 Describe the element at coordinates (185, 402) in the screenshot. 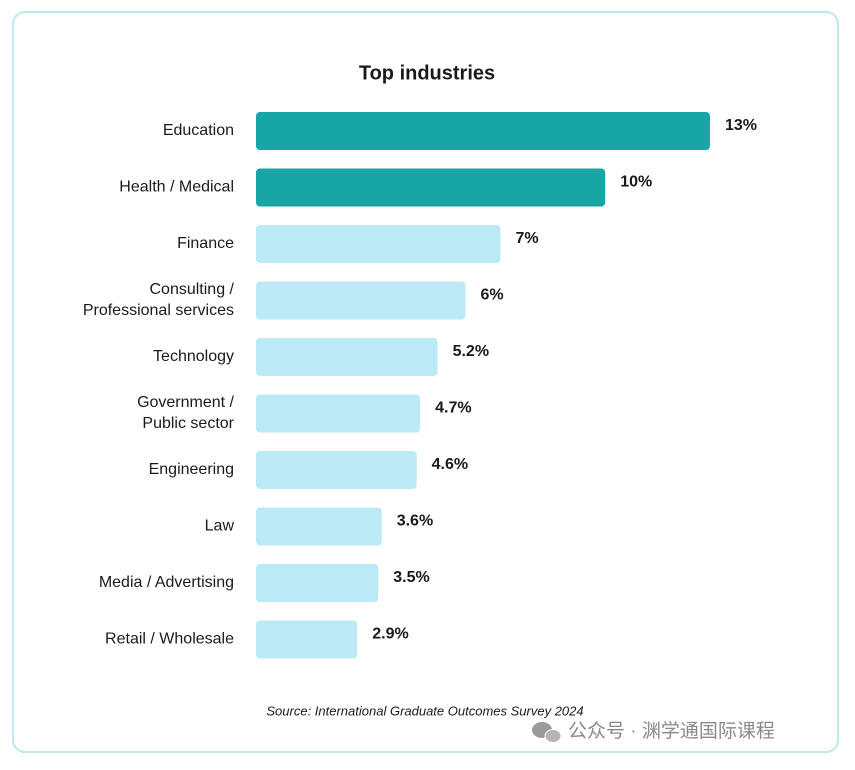

I see `category-label: Government /` at that location.